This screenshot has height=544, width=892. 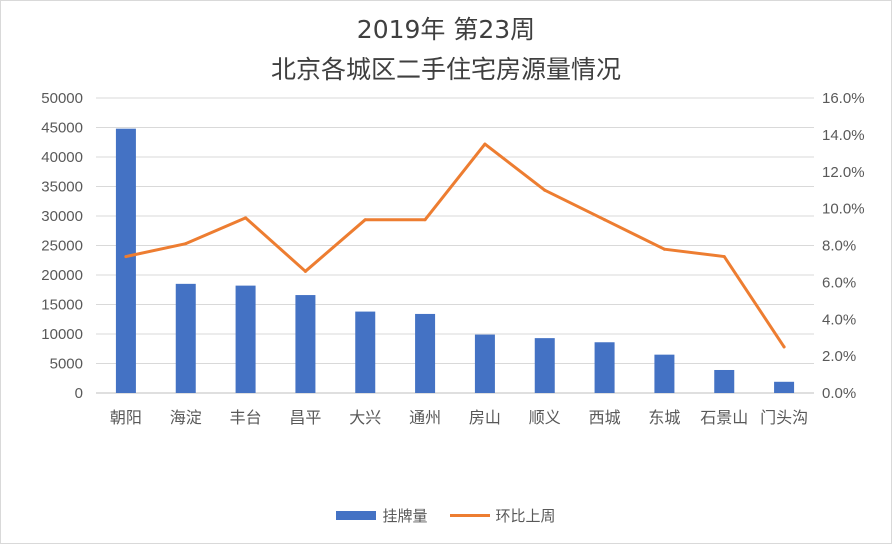 I want to click on y-left-tick-label: 0, so click(x=79, y=393).